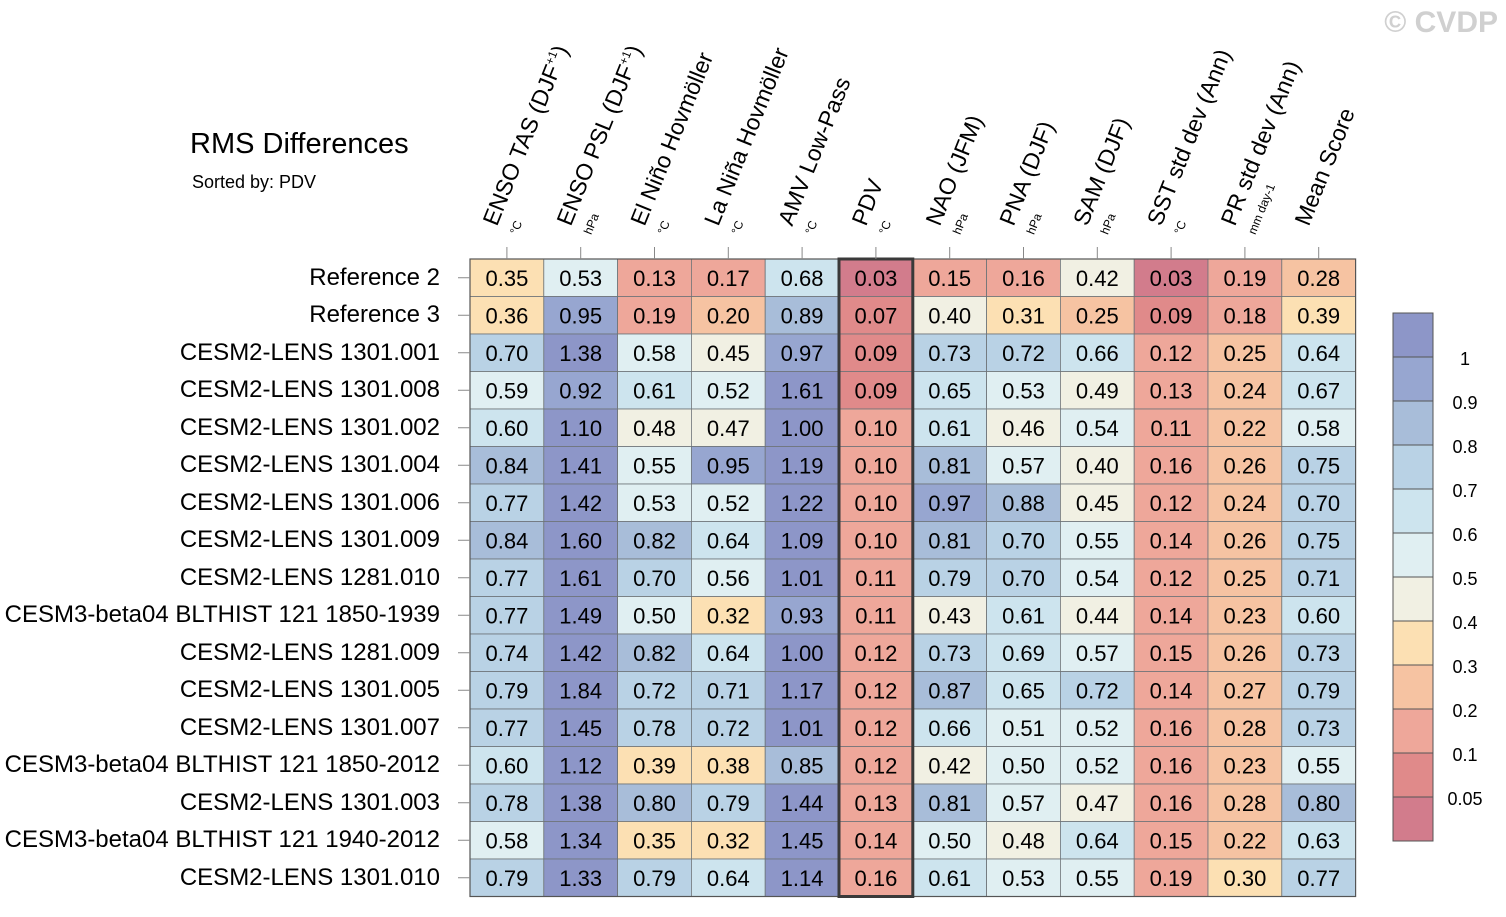  What do you see at coordinates (1464, 535) in the screenshot?
I see `colorbar-label: 0.6` at bounding box center [1464, 535].